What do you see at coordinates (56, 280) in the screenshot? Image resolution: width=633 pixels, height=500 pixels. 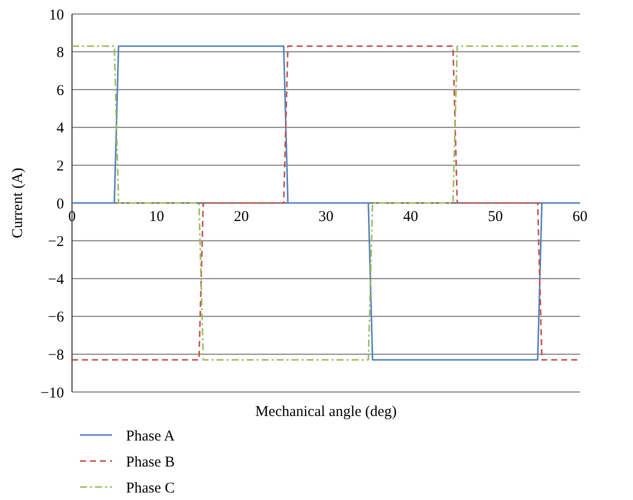 I see `y-tick-label: −4` at bounding box center [56, 280].